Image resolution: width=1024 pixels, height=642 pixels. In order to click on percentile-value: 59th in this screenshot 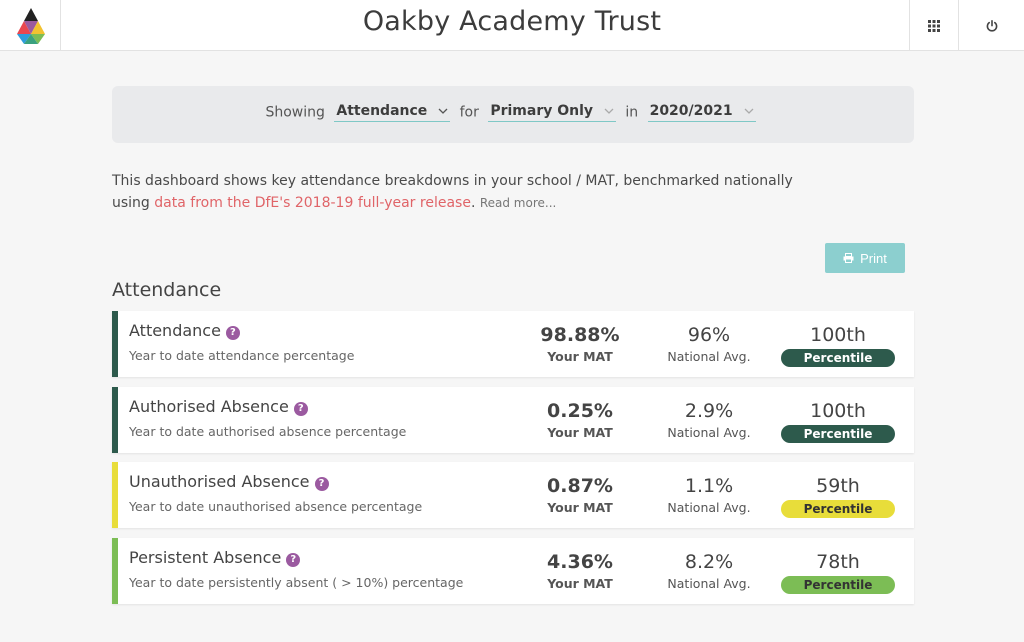, I will do `click(838, 486)`.